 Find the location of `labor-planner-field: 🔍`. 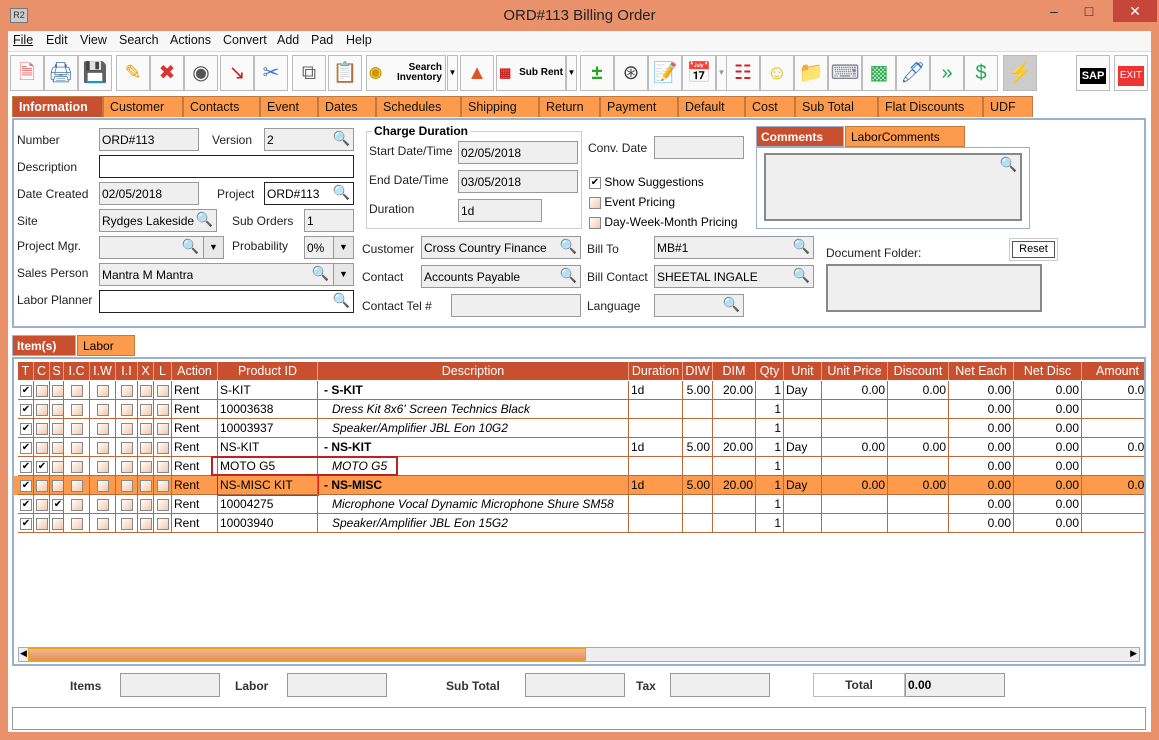

labor-planner-field: 🔍 is located at coordinates (226, 301).